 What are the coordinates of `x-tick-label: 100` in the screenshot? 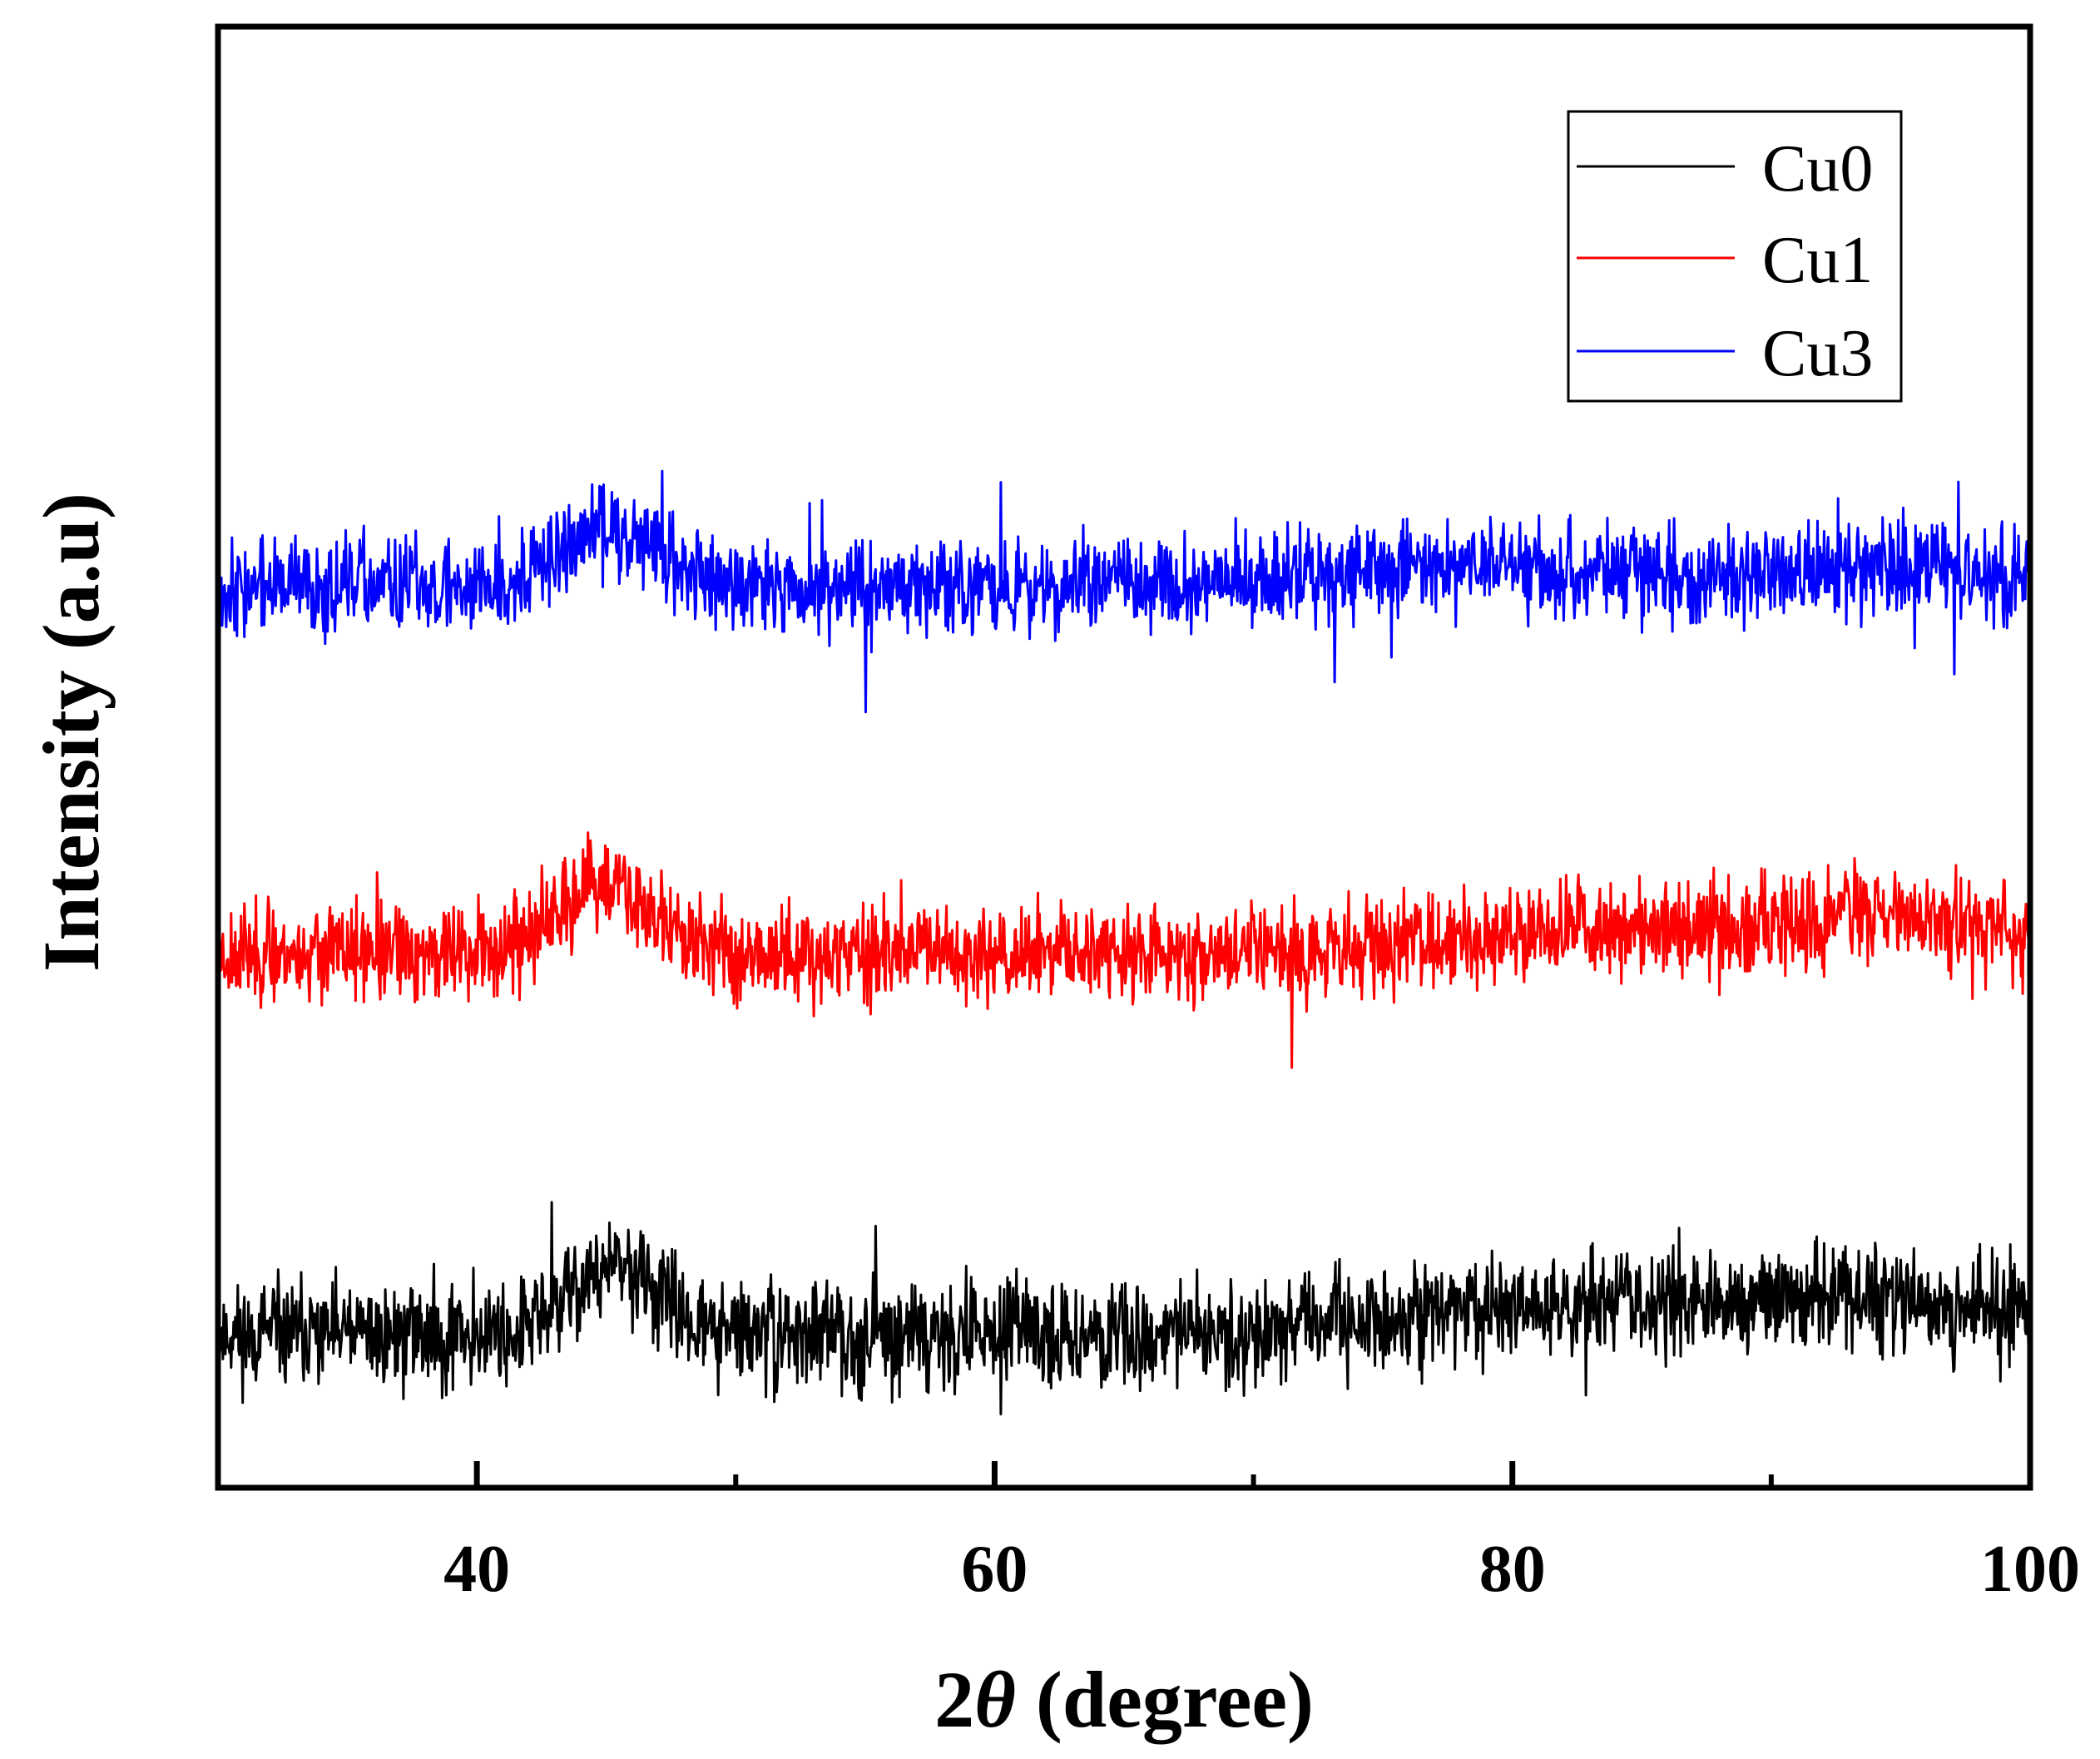 It's located at (2030, 1569).